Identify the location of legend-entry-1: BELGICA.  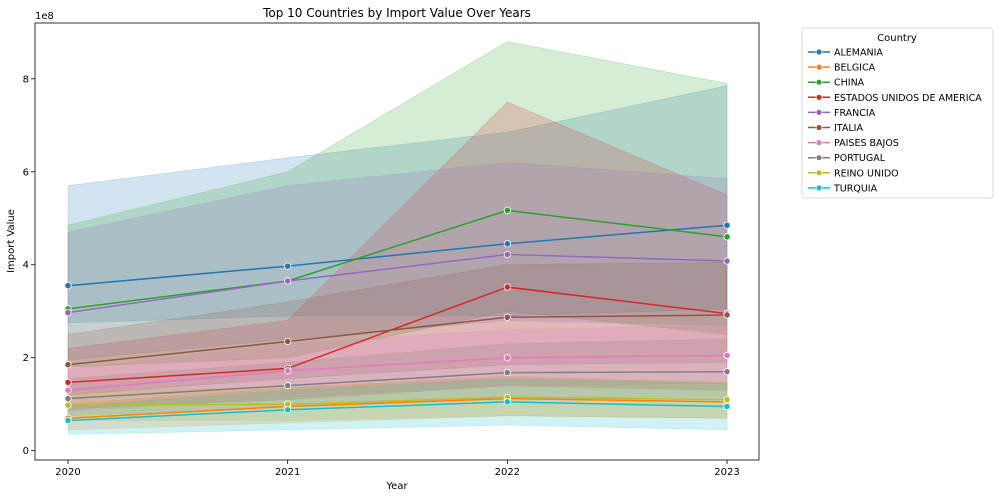
(855, 68).